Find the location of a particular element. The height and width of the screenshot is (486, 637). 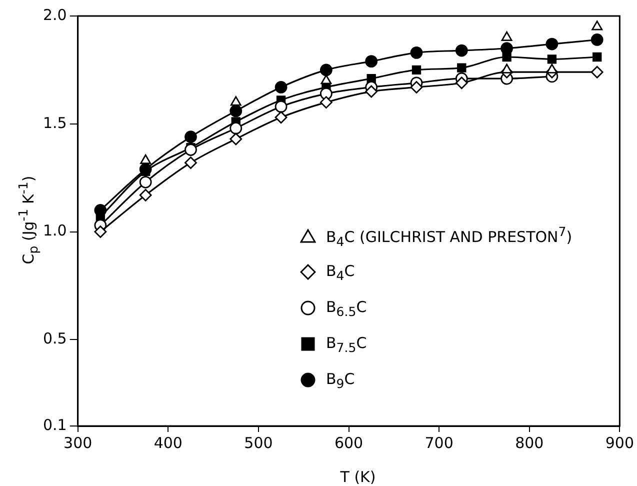

legend-label: B$_{4}$C (GILCHRIST AND PRESTON$^{7}$) is located at coordinates (449, 236).